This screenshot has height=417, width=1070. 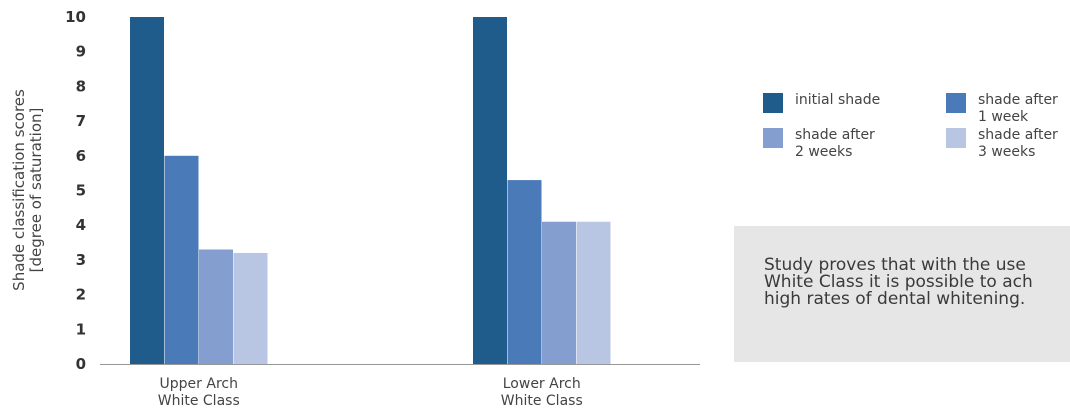 I want to click on y-tick-label: 5, so click(x=81, y=191).